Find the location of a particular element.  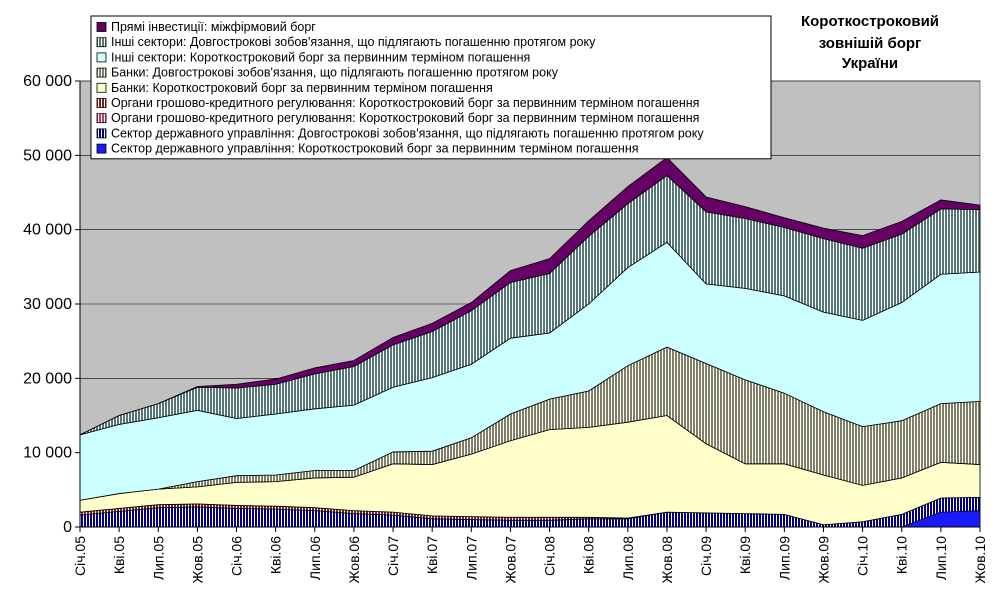

x-tick-label: Лип.05 is located at coordinates (158, 558).